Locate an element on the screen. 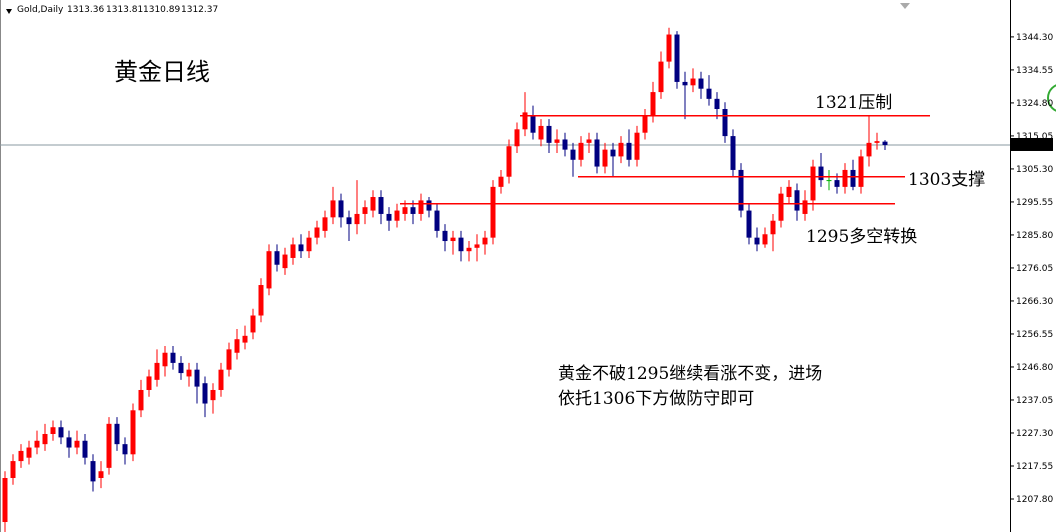  y-tick-label: 1237.05 is located at coordinates (1034, 401).